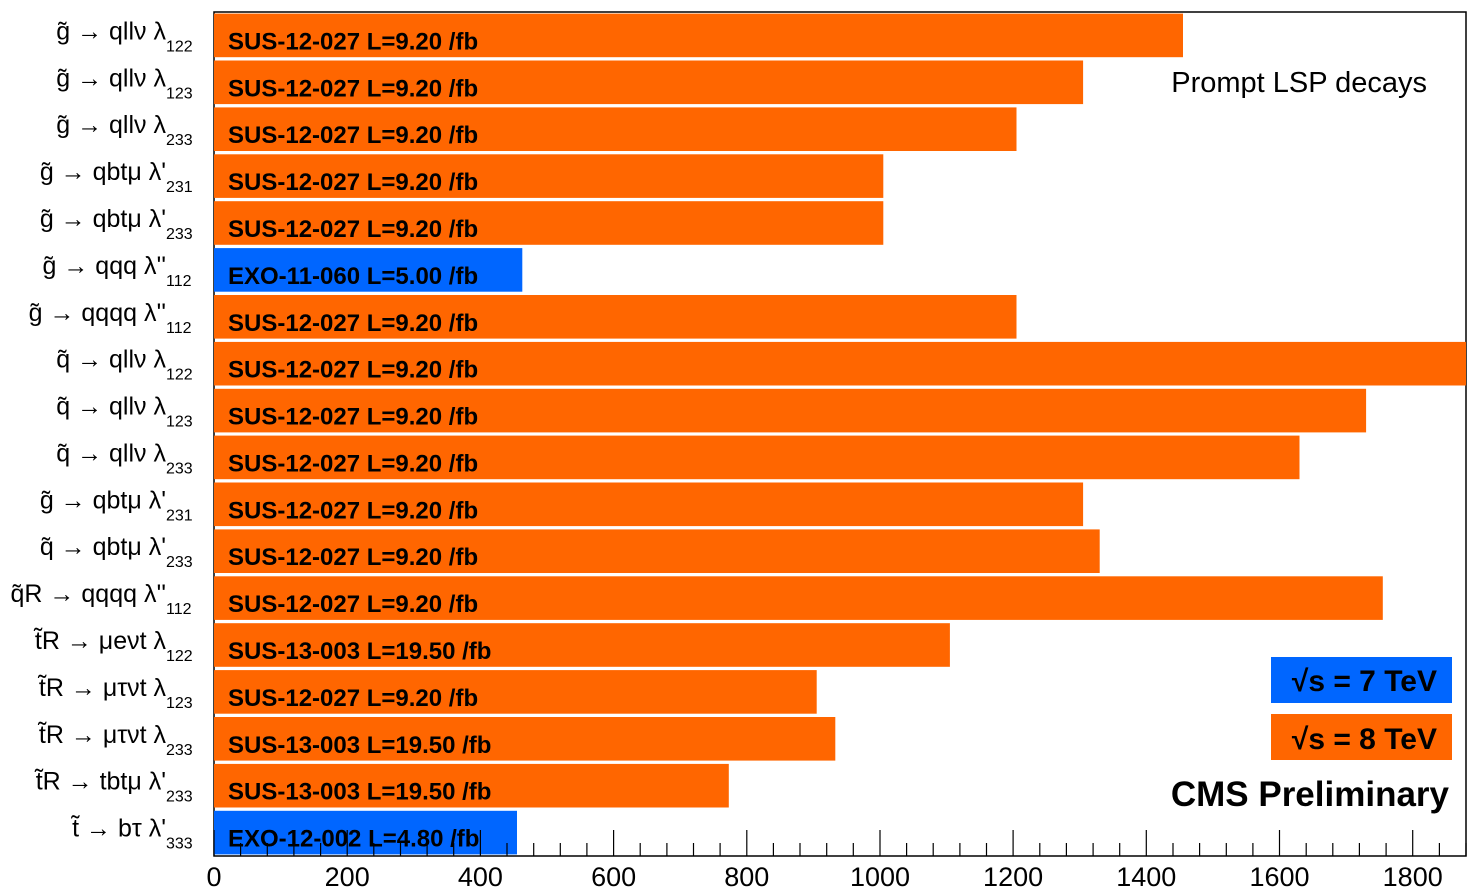 The width and height of the screenshot is (1469, 891). What do you see at coordinates (179, 234) in the screenshot?
I see `category-subscript-5: 233` at bounding box center [179, 234].